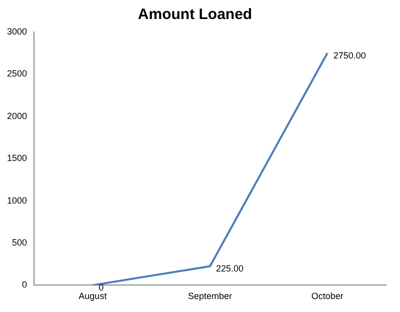 The height and width of the screenshot is (312, 400). I want to click on data-label: 0, so click(101, 287).